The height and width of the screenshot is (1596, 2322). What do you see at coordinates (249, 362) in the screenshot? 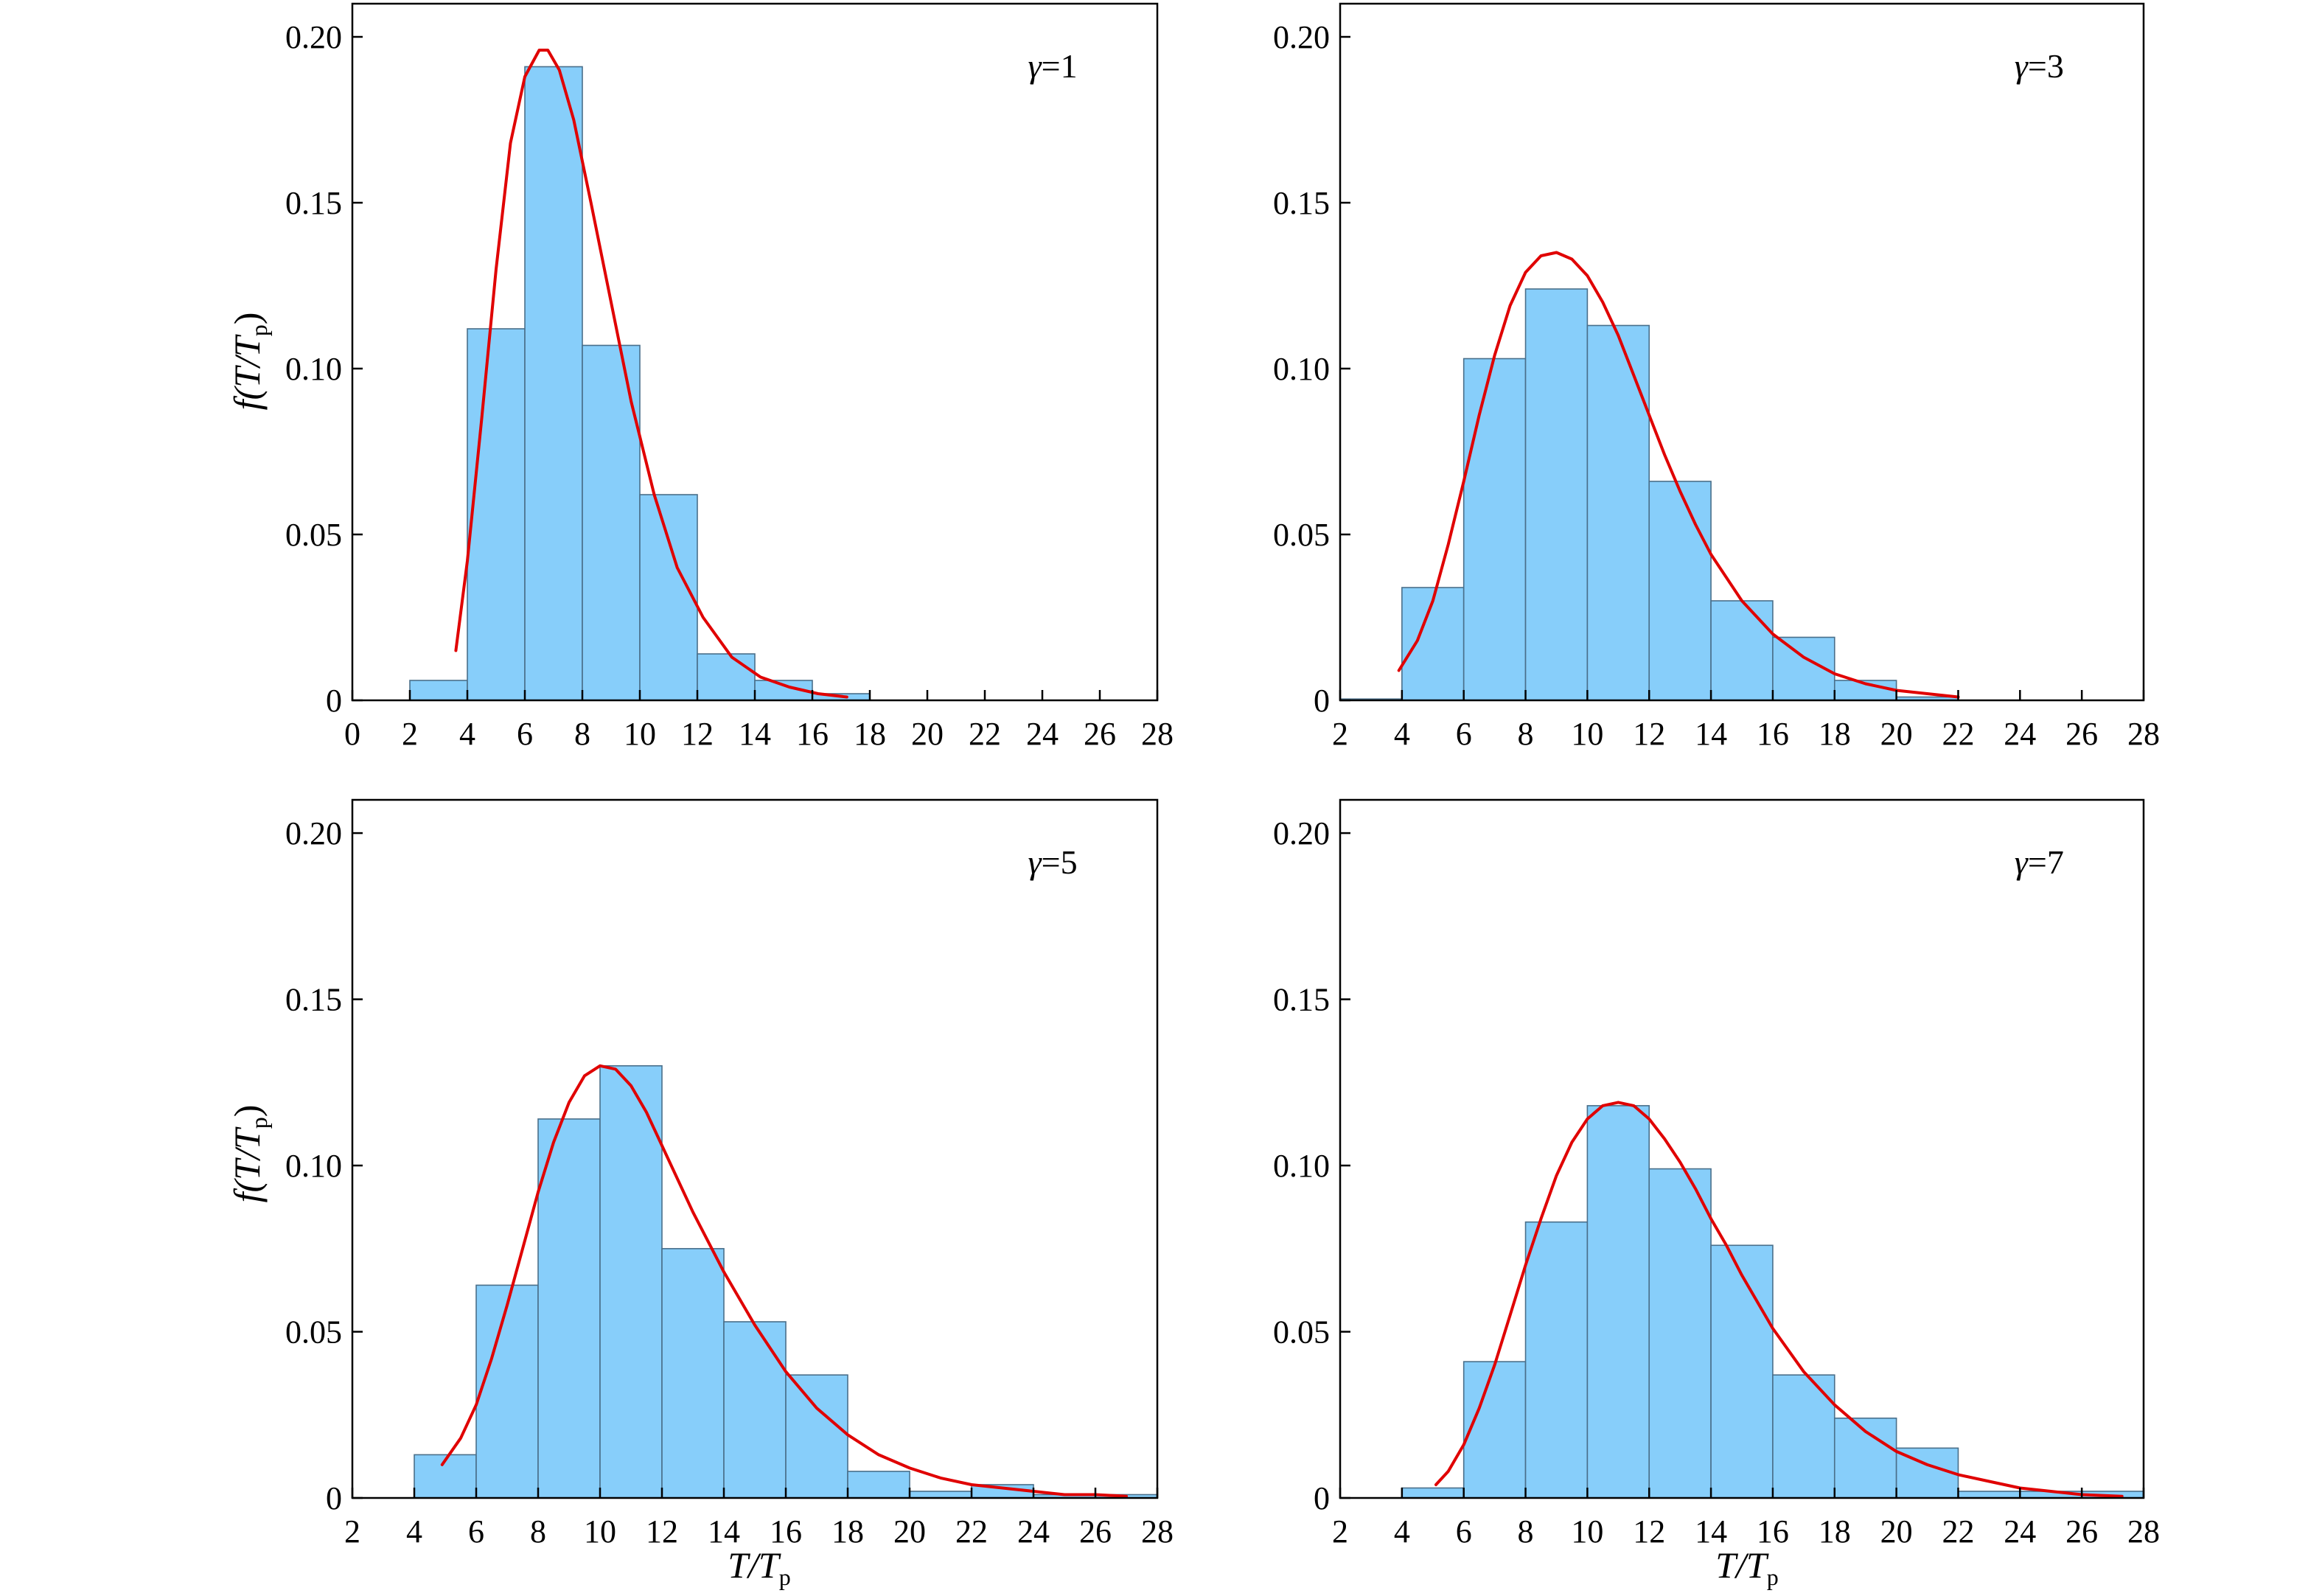
I see `y-axis-title-top: f(T/Tp)` at bounding box center [249, 362].